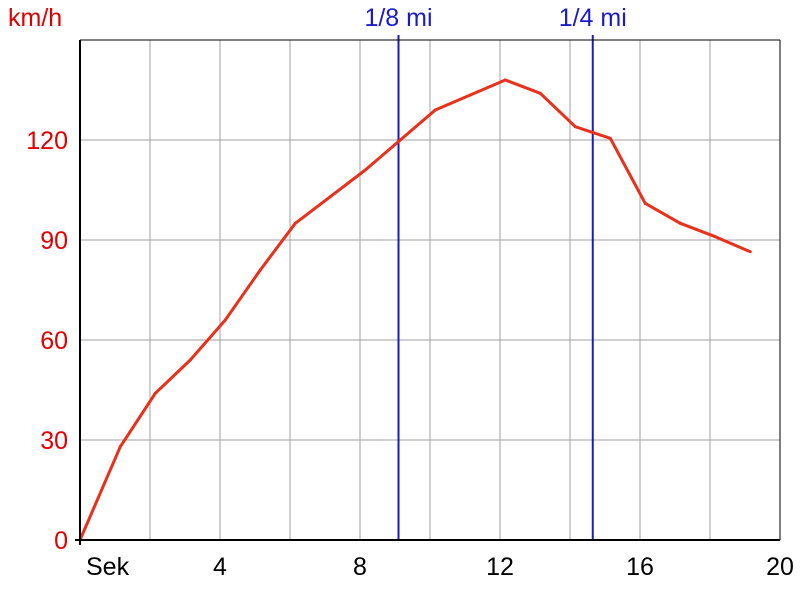 The width and height of the screenshot is (800, 600). I want to click on y-axis-unit-label: km/h, so click(35, 18).